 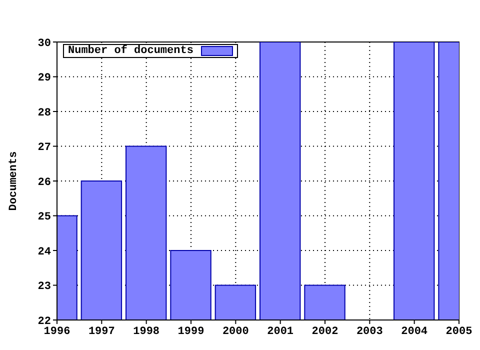 What do you see at coordinates (191, 332) in the screenshot?
I see `x-tick-label: 1999` at bounding box center [191, 332].